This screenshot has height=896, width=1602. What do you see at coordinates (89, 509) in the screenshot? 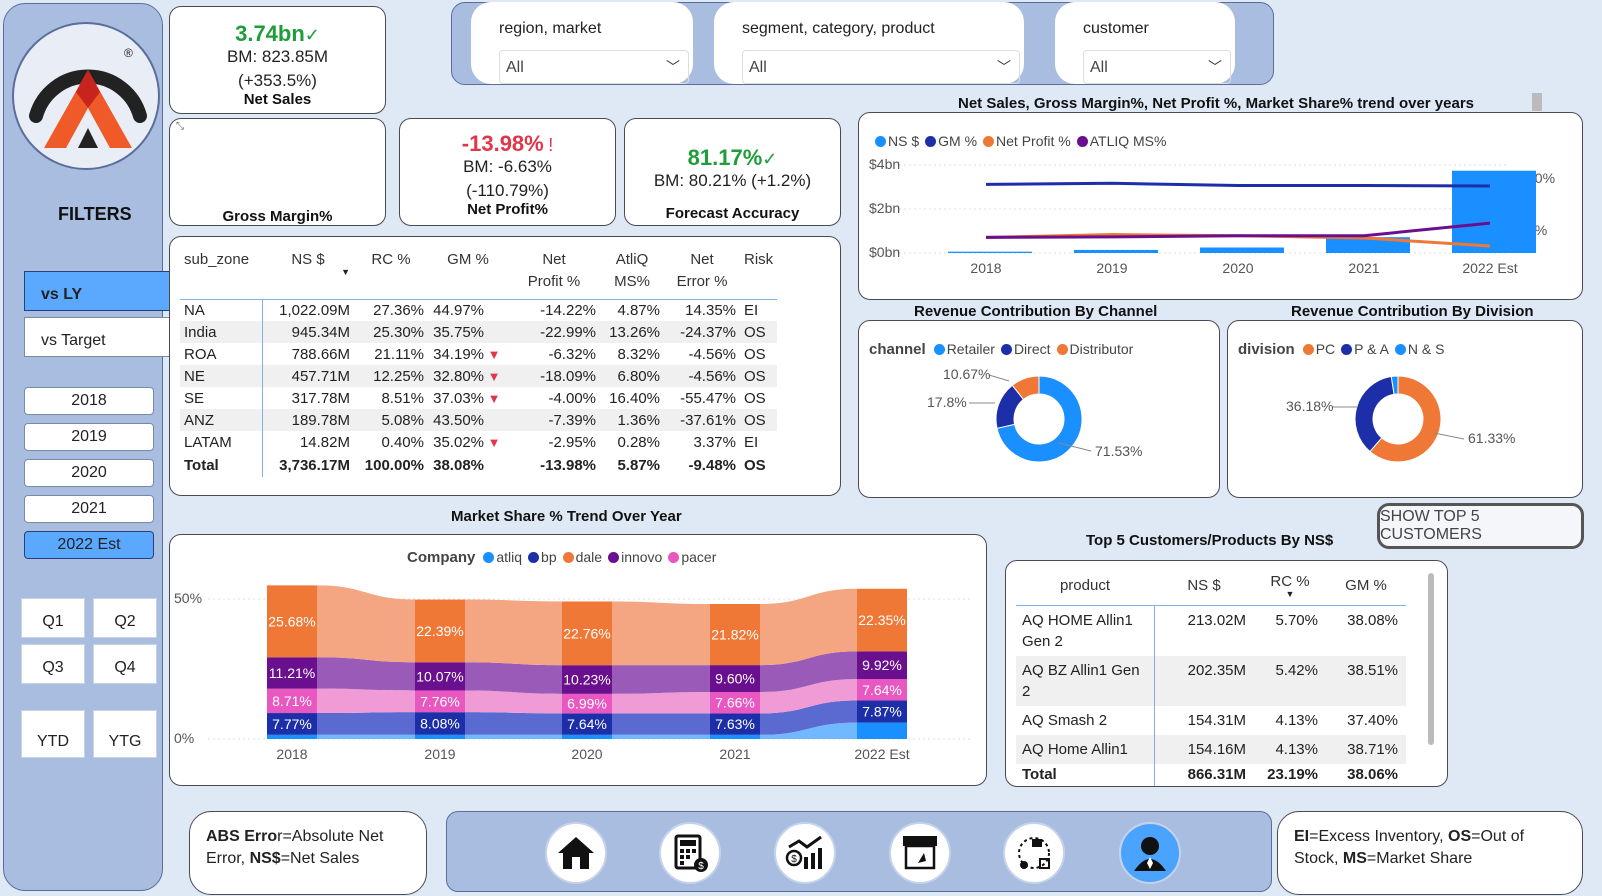
I see `year-2021-button: 2021` at bounding box center [89, 509].